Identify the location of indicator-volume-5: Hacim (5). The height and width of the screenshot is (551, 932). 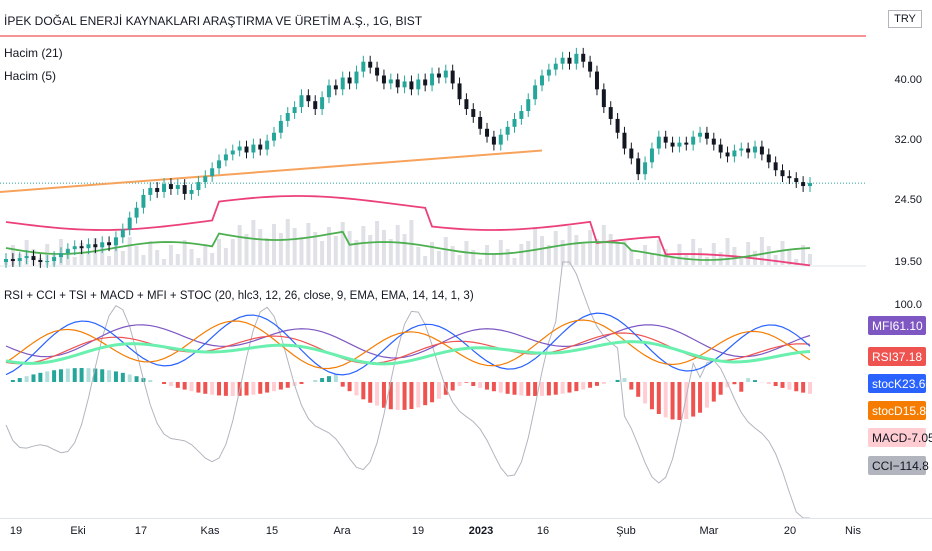
(30, 76).